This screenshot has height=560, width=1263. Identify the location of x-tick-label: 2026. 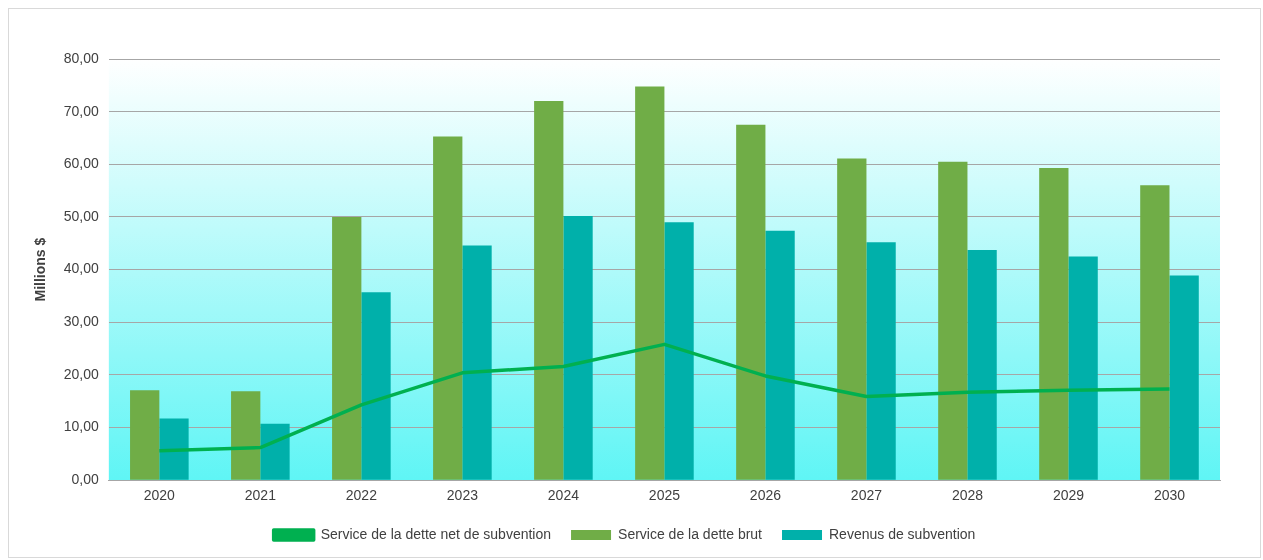
(765, 495).